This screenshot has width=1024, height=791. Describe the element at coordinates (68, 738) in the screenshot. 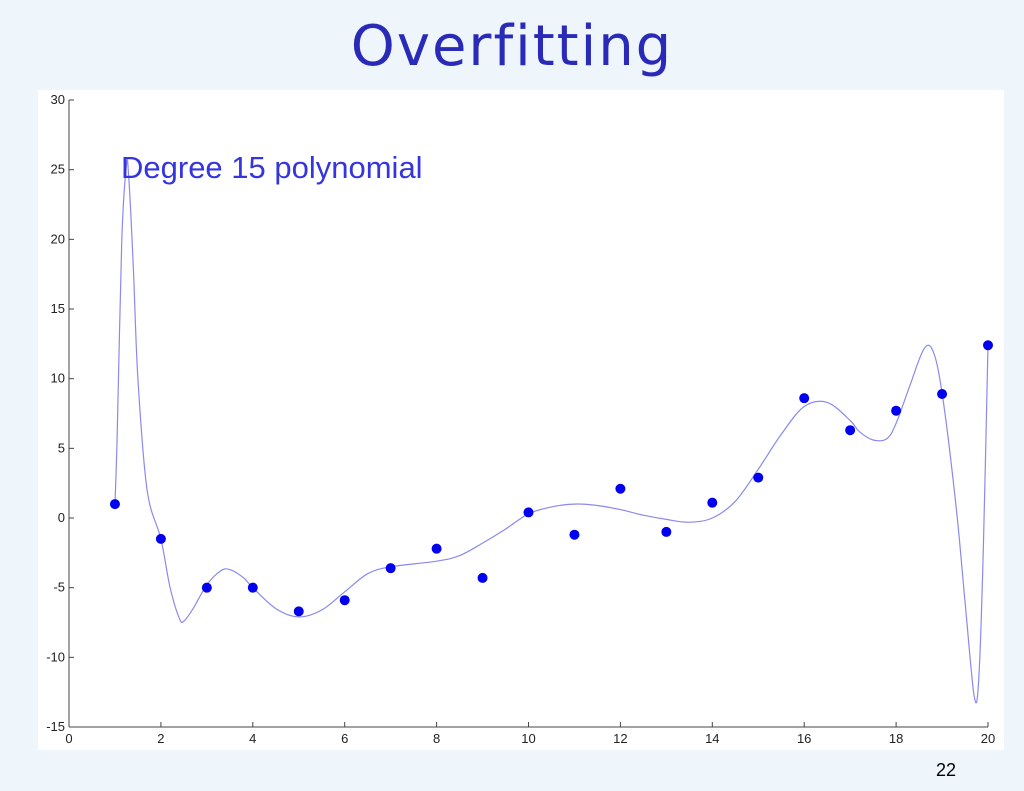

I see `x-tick-label: 0` at that location.